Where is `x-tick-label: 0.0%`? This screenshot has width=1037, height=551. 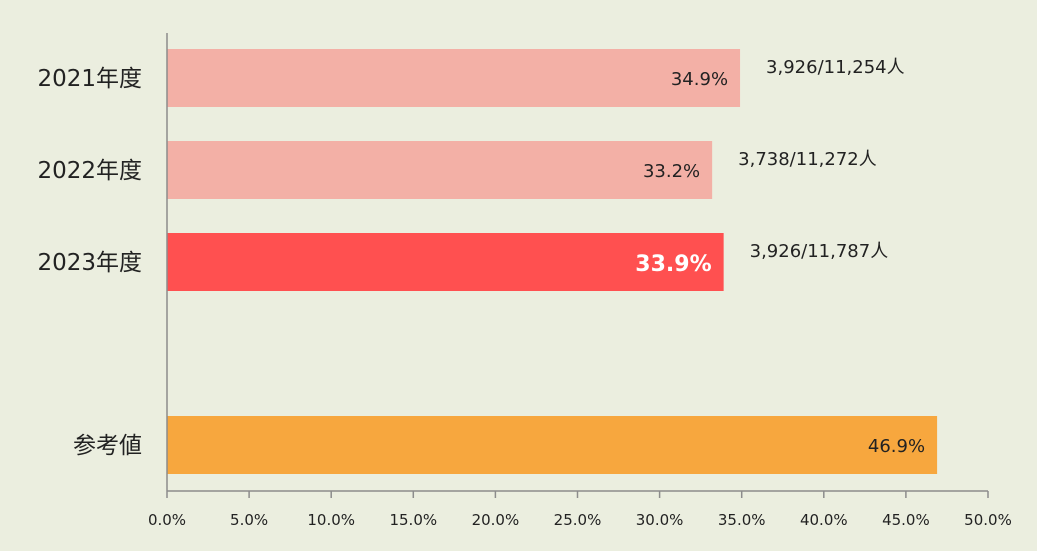
x-tick-label: 0.0% is located at coordinates (167, 520).